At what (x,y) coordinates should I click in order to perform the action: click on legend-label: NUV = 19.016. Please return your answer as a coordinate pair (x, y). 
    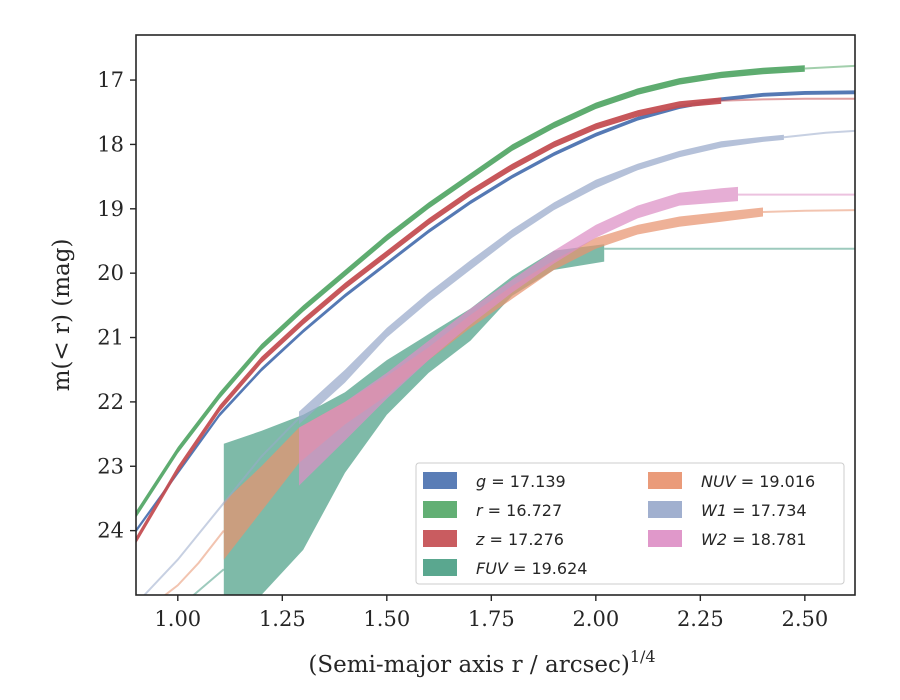
    Looking at the image, I should click on (758, 481).